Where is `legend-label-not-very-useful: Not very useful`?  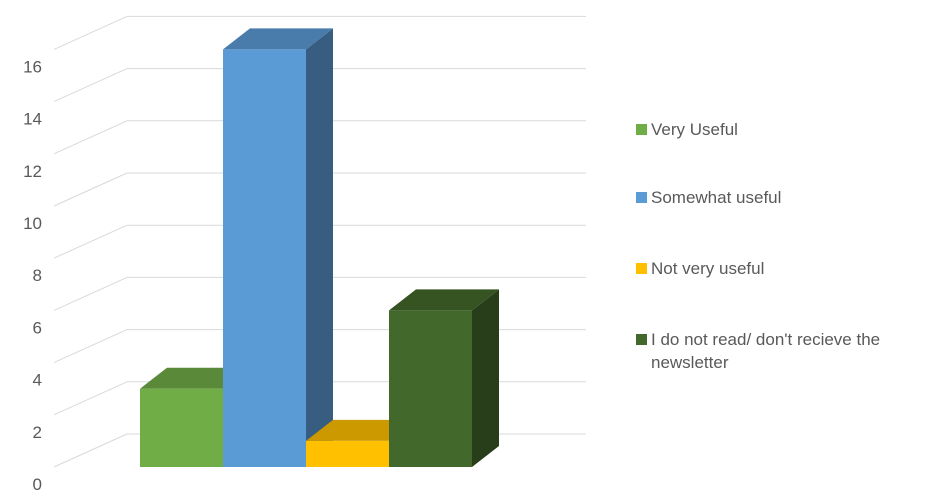
legend-label-not-very-useful: Not very useful is located at coordinates (708, 268).